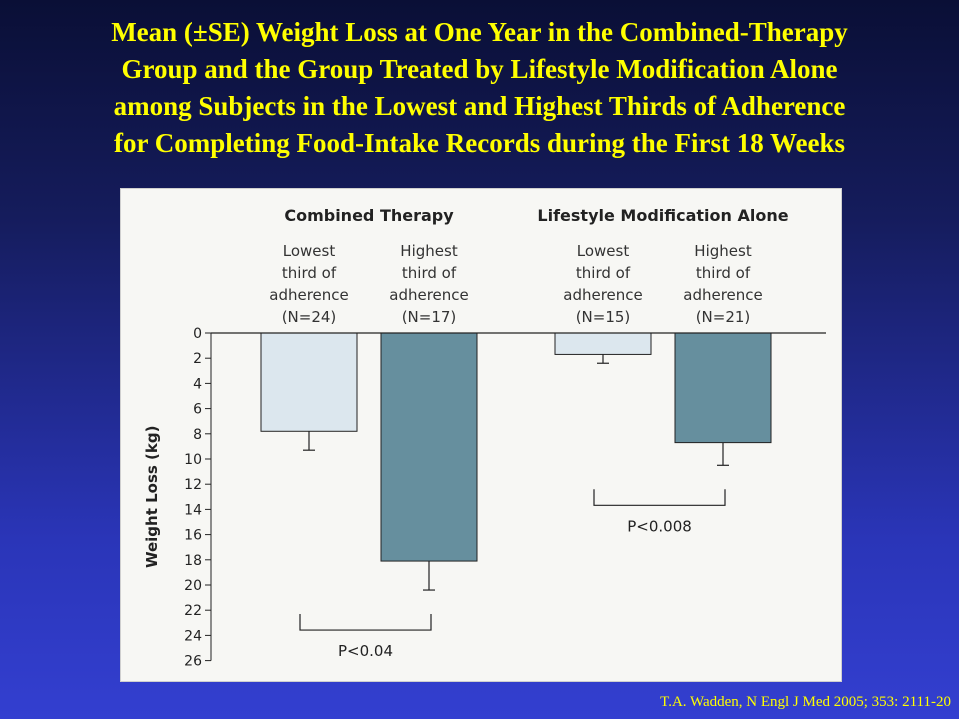 This screenshot has height=719, width=959. I want to click on y-tick-label: 10, so click(193, 460).